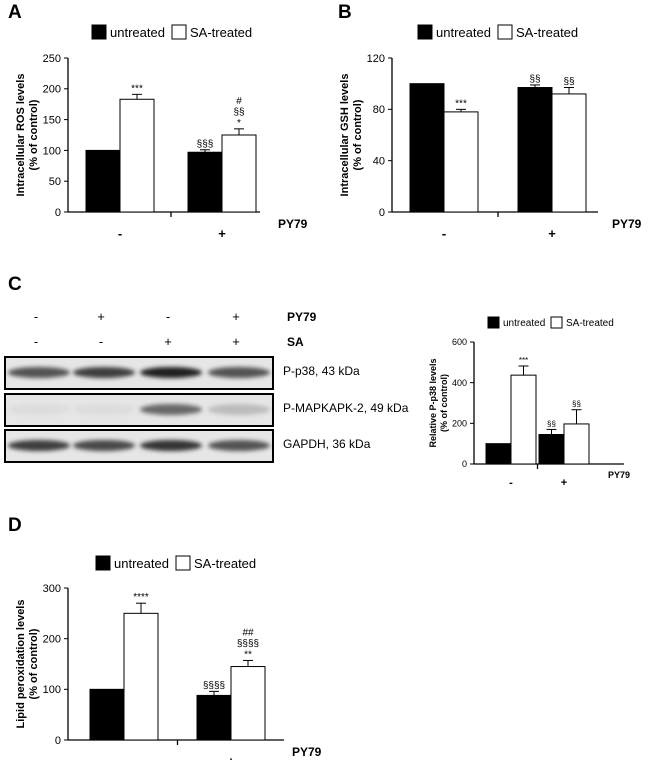 This screenshot has width=660, height=760. I want to click on y-tick-label-b-2: 80, so click(379, 110).